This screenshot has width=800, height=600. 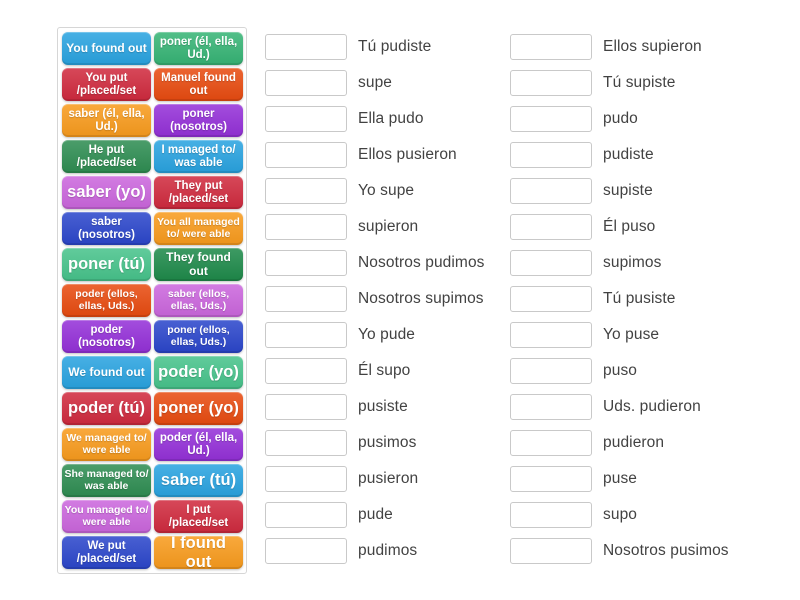 I want to click on word-tile: saber (ellos, ellas, Uds.), so click(x=198, y=300).